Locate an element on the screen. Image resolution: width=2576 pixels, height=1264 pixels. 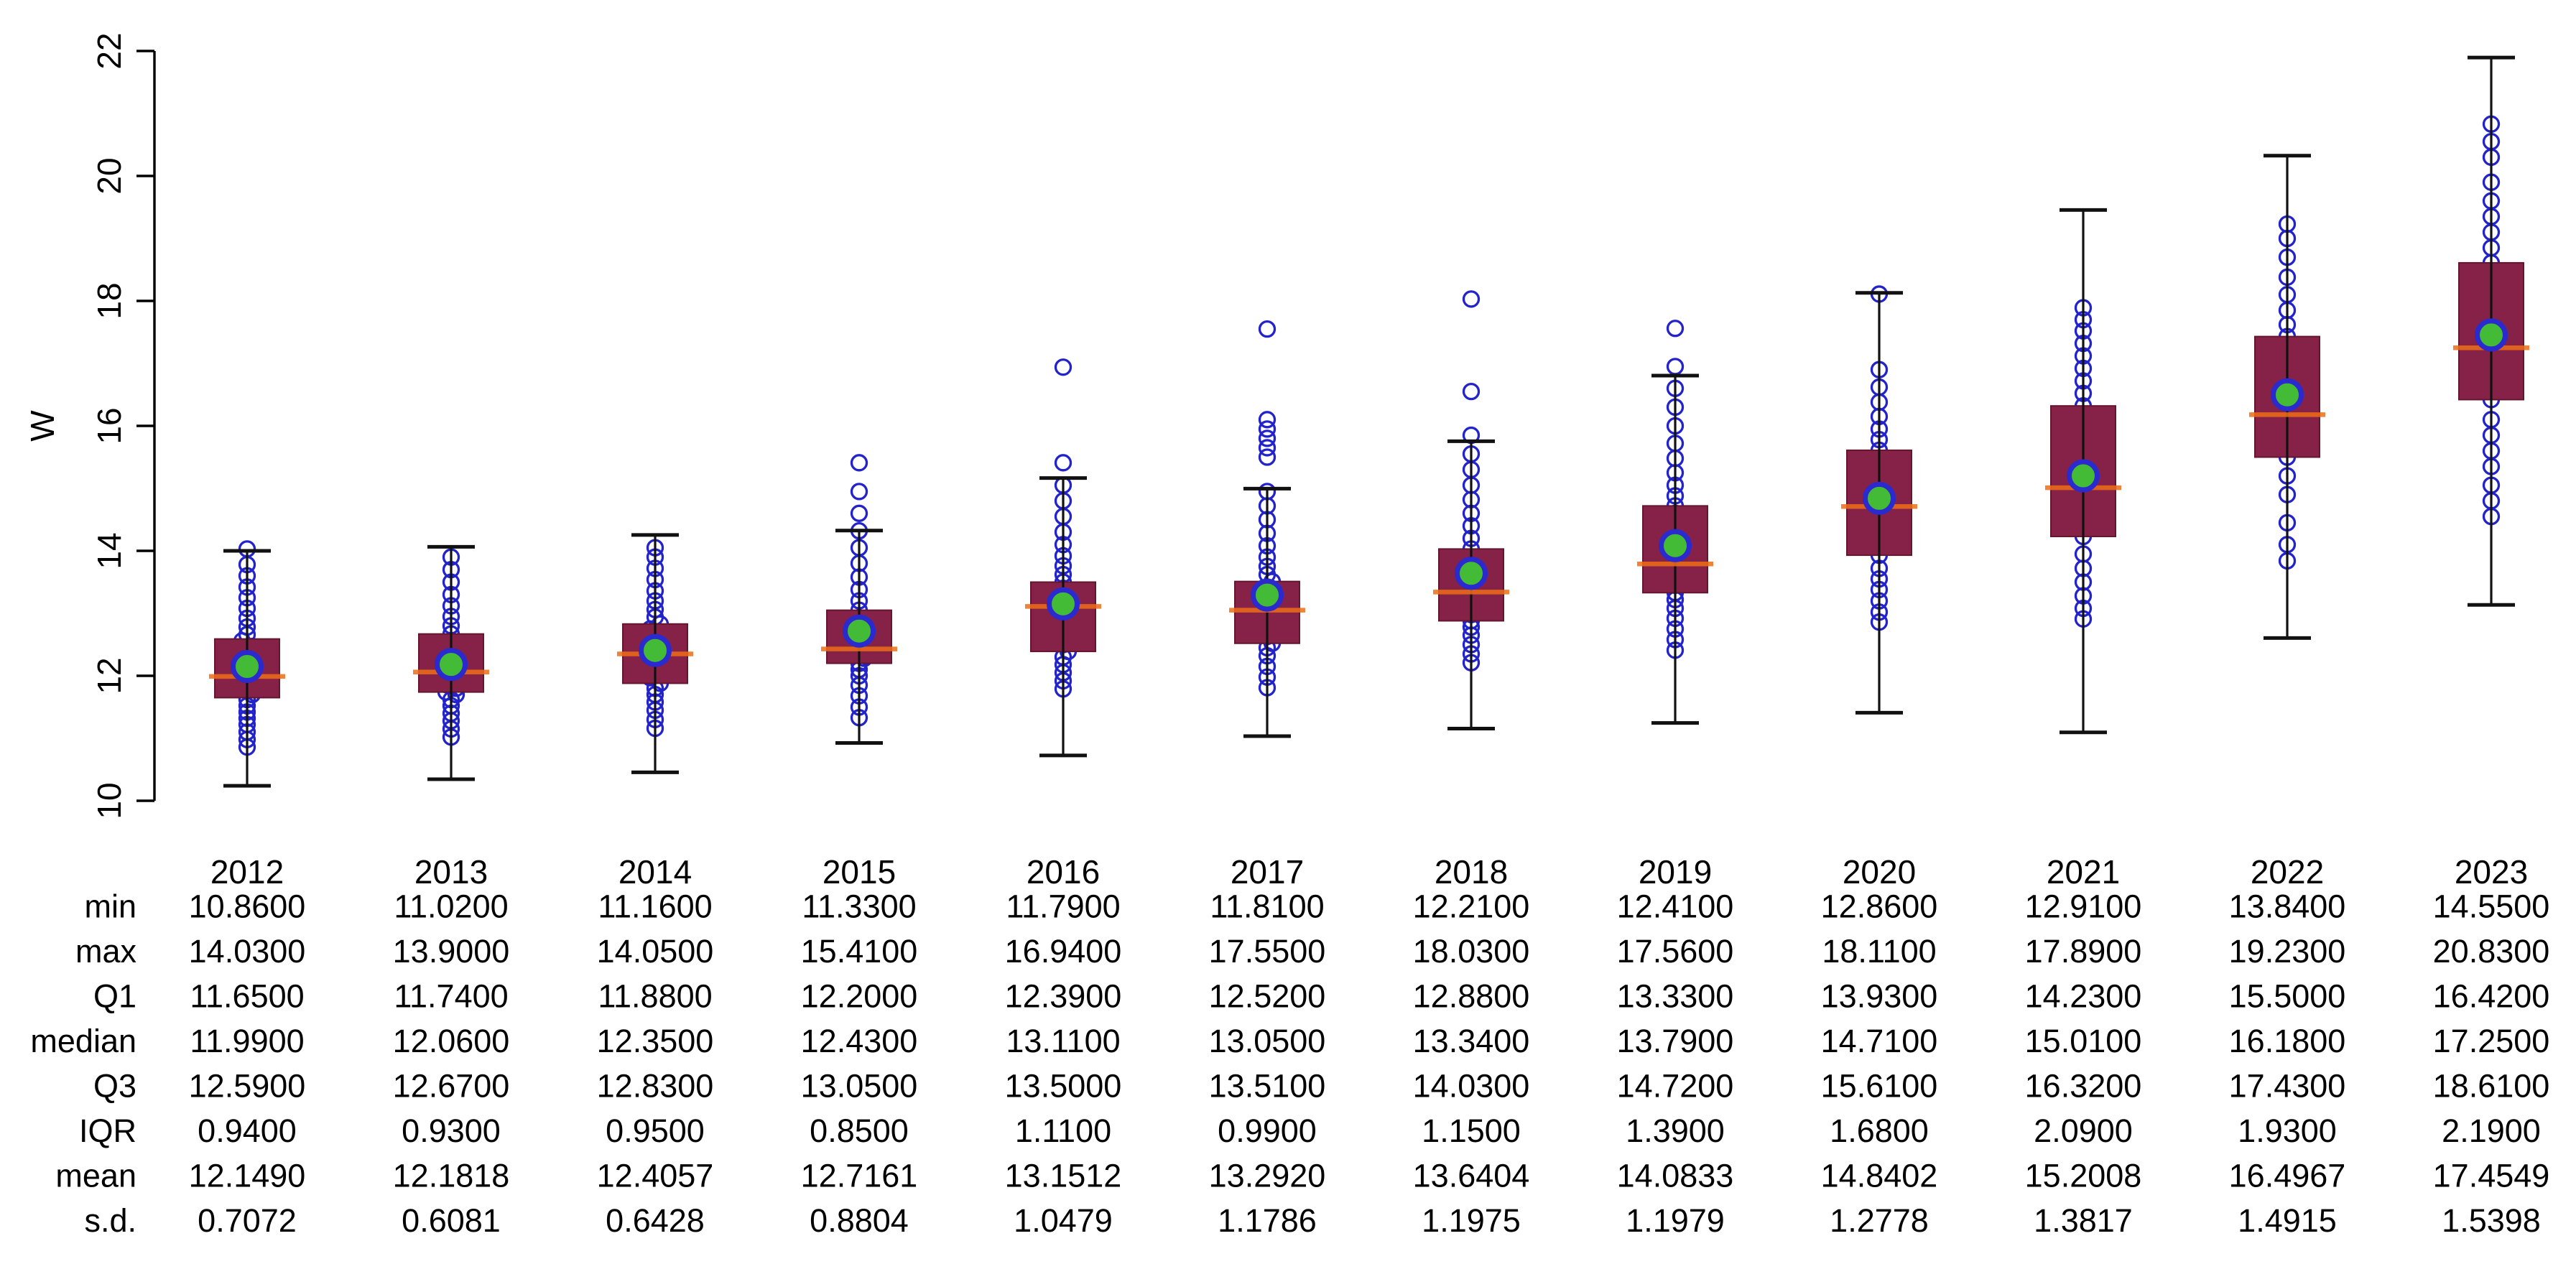
table-cell: 13.6404 is located at coordinates (1471, 1176).